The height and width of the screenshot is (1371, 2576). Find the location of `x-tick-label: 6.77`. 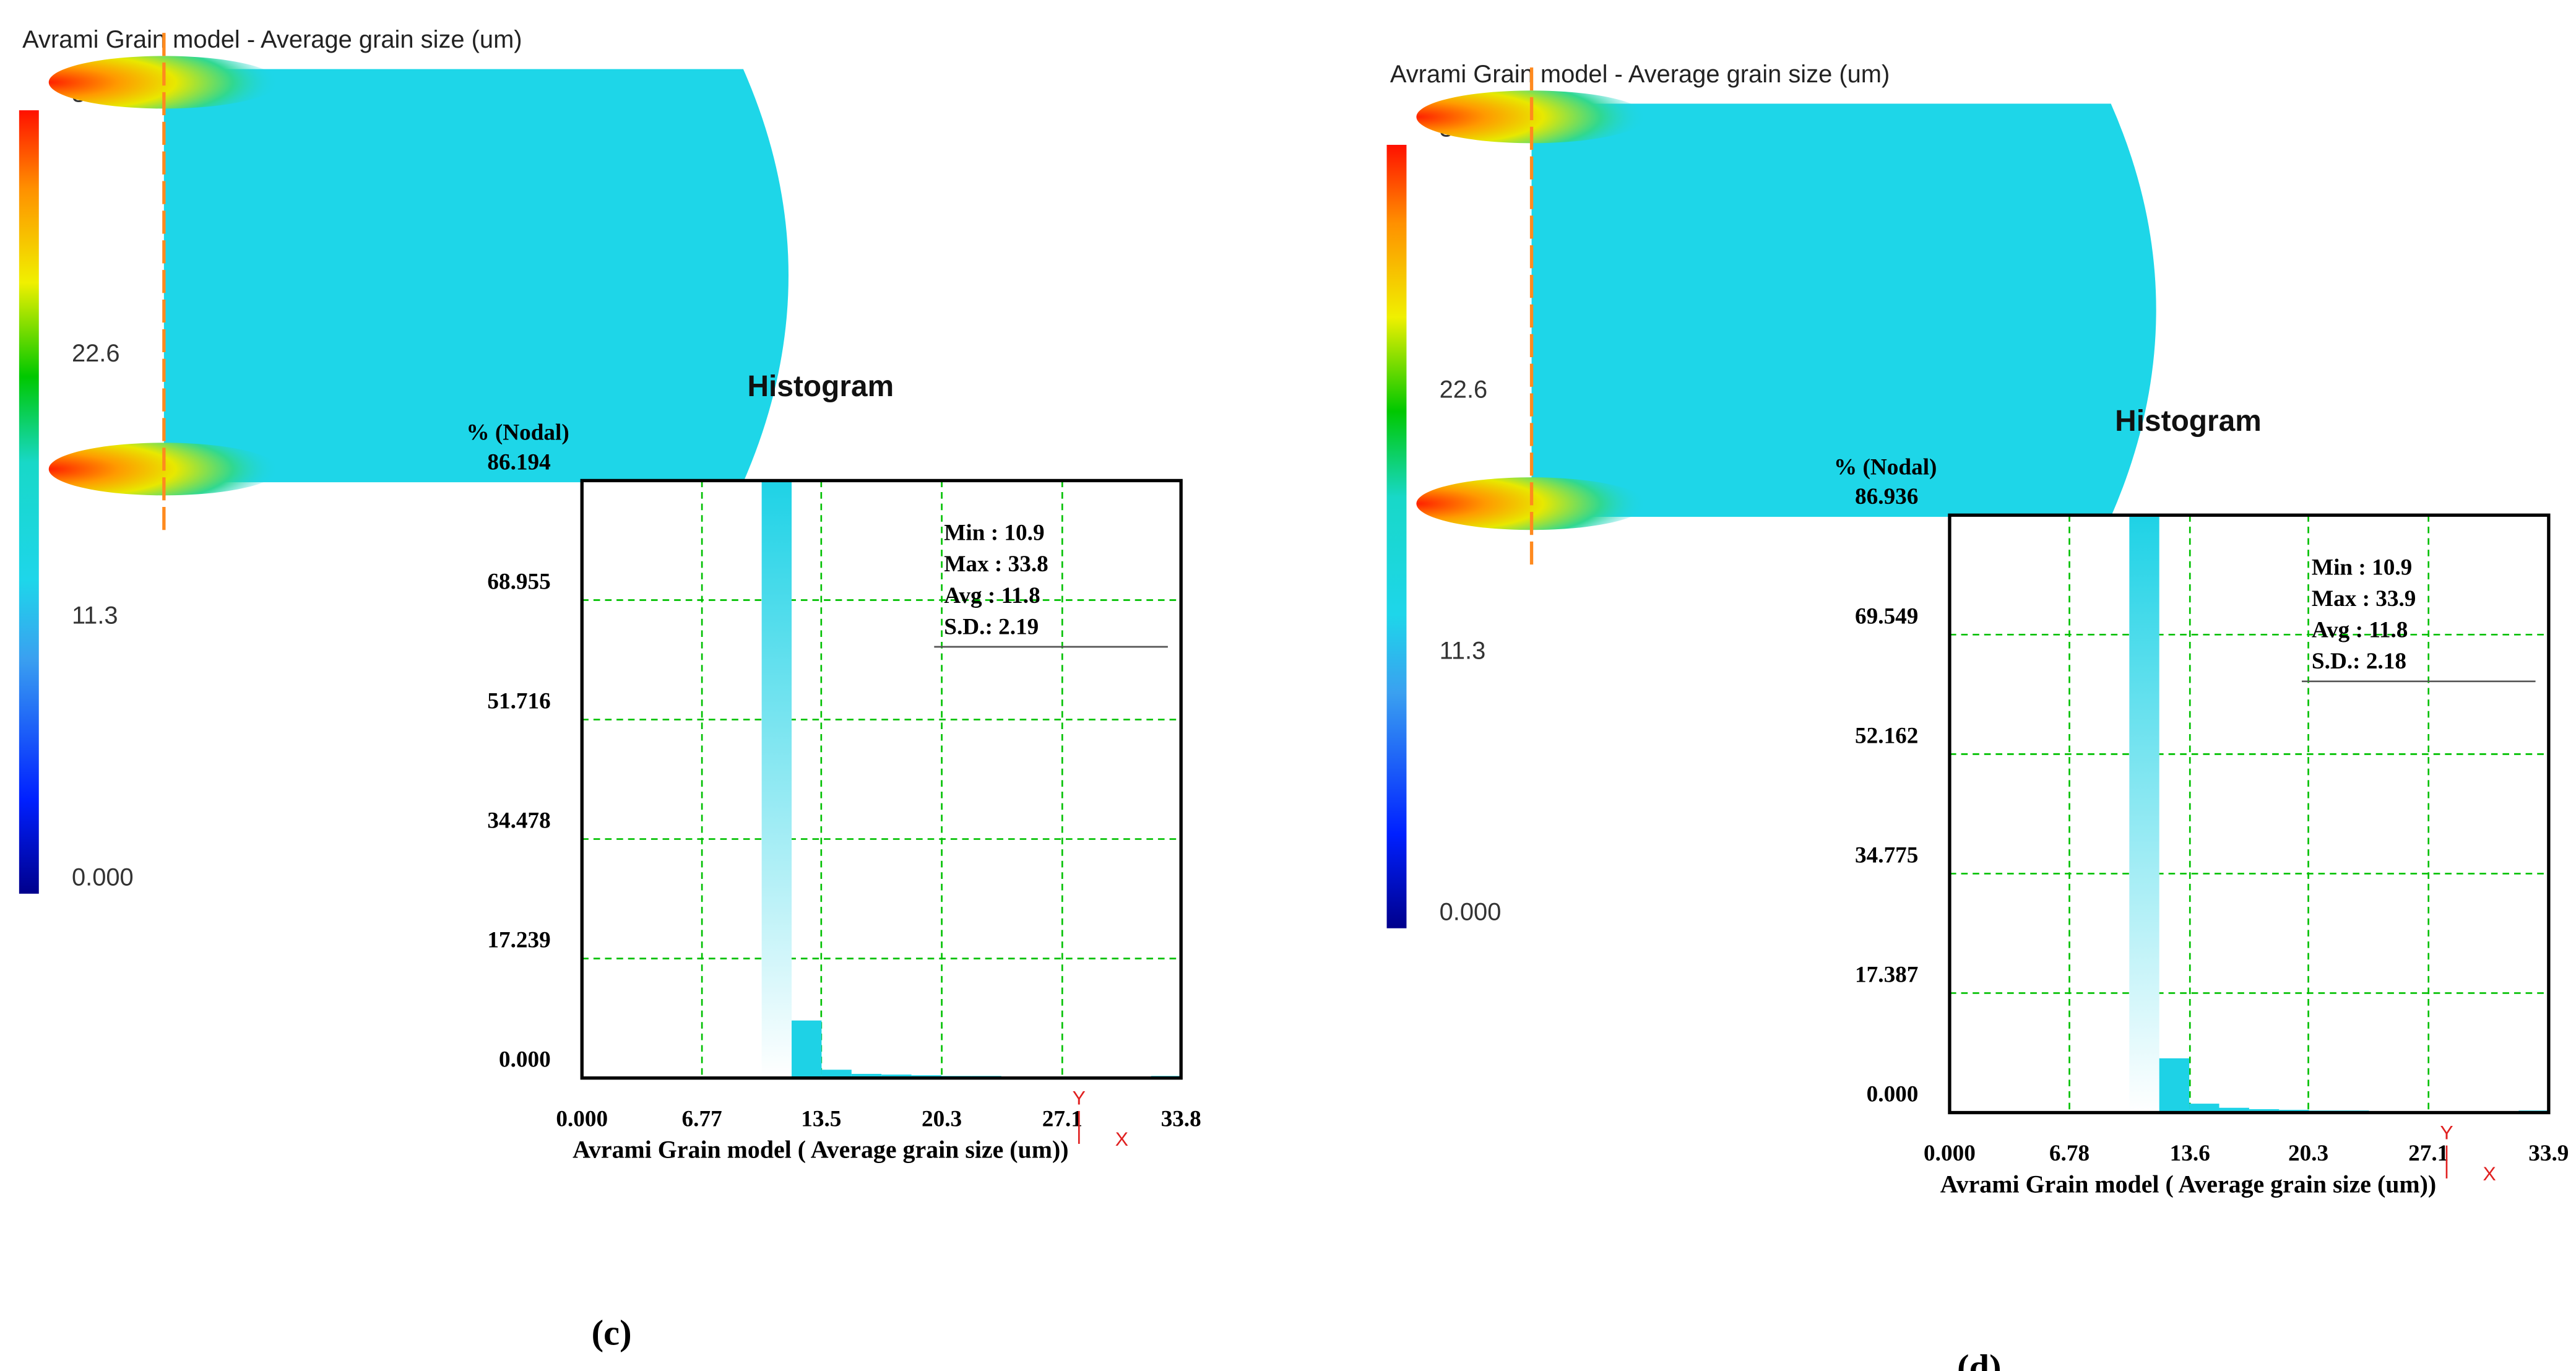

x-tick-label: 6.77 is located at coordinates (702, 1118).